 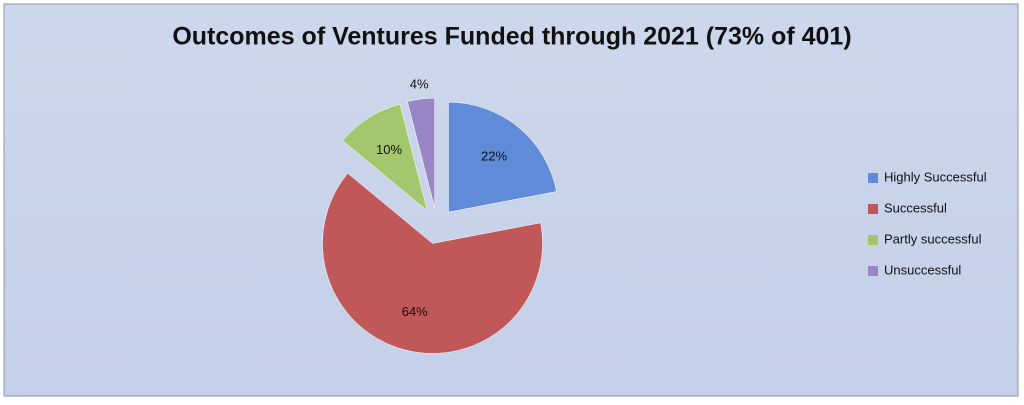 What do you see at coordinates (915, 207) in the screenshot?
I see `legend-label: Successful` at bounding box center [915, 207].